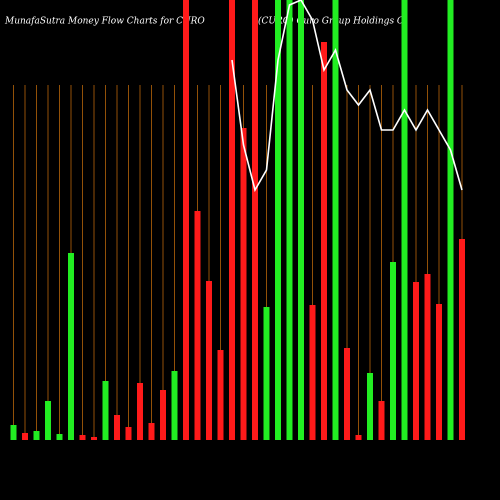  What do you see at coordinates (331, 21) in the screenshot?
I see `chart-subtitle: (CURO) Curo Group Holdings C` at bounding box center [331, 21].